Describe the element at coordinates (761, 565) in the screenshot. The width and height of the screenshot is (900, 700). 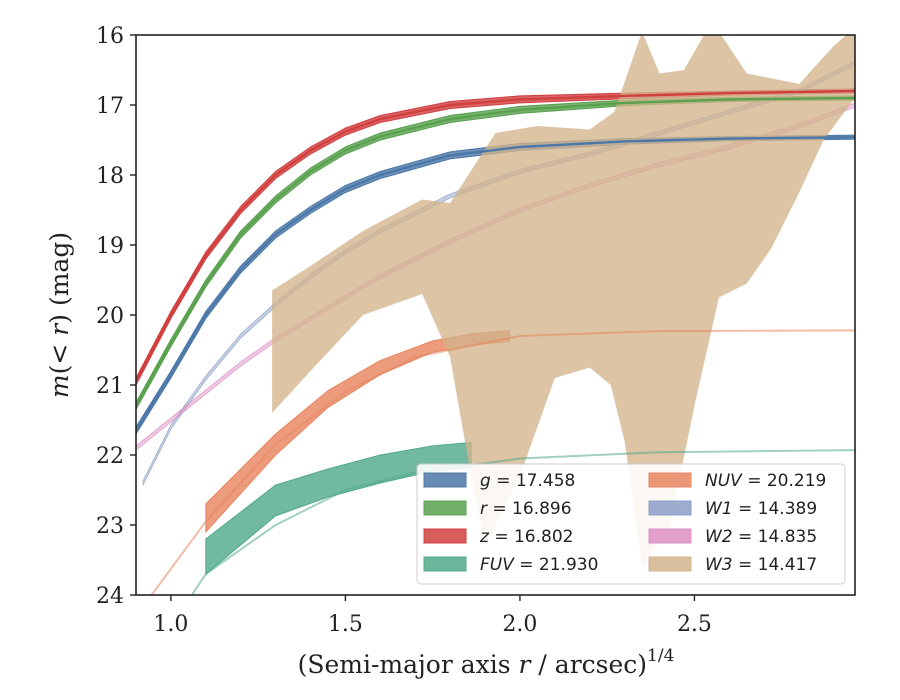
I see `legend-label-w3: W3 = 14.417` at that location.